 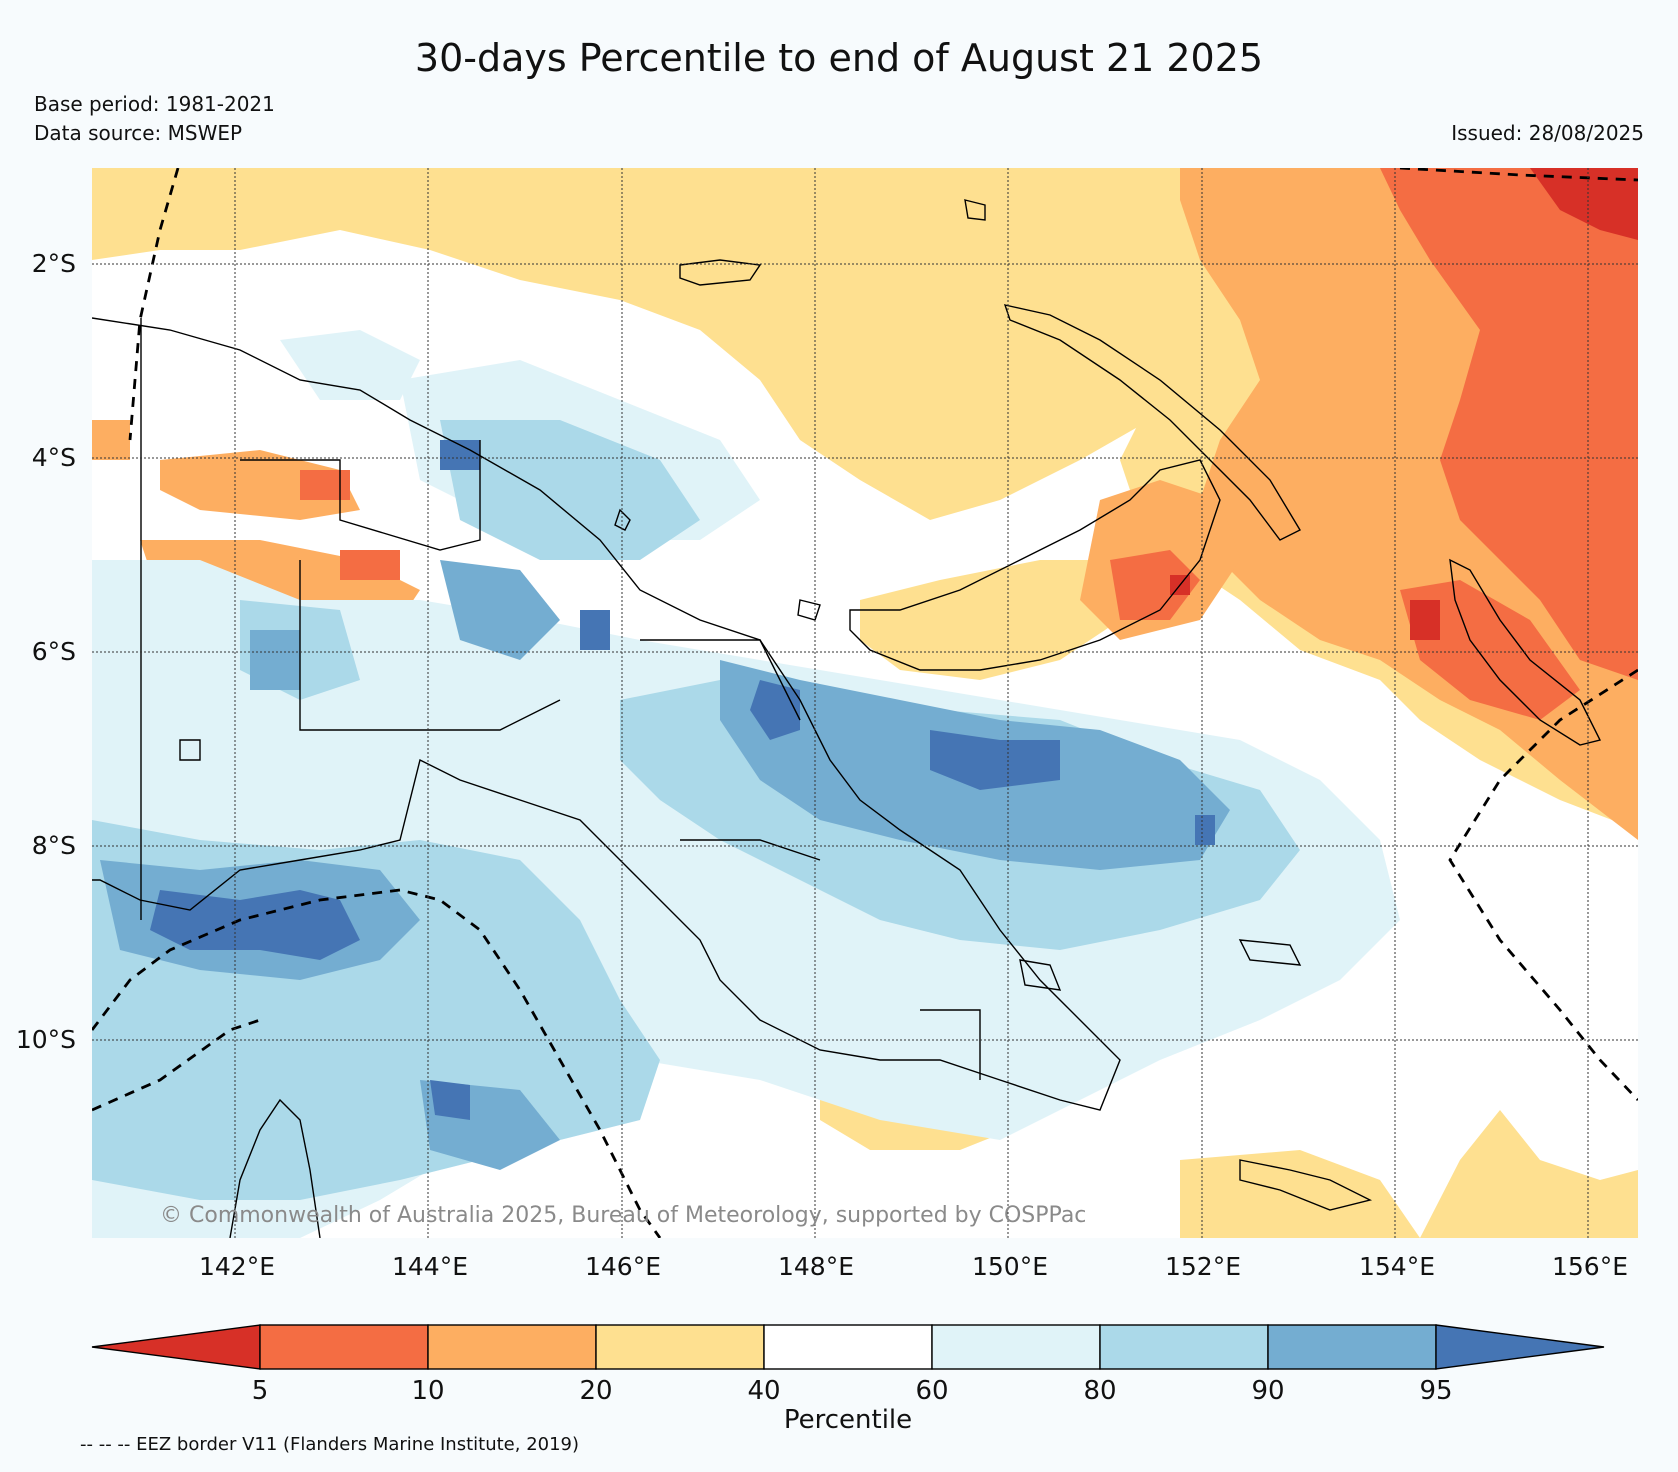 I want to click on lon-label-148e: 148°E, so click(x=816, y=1266).